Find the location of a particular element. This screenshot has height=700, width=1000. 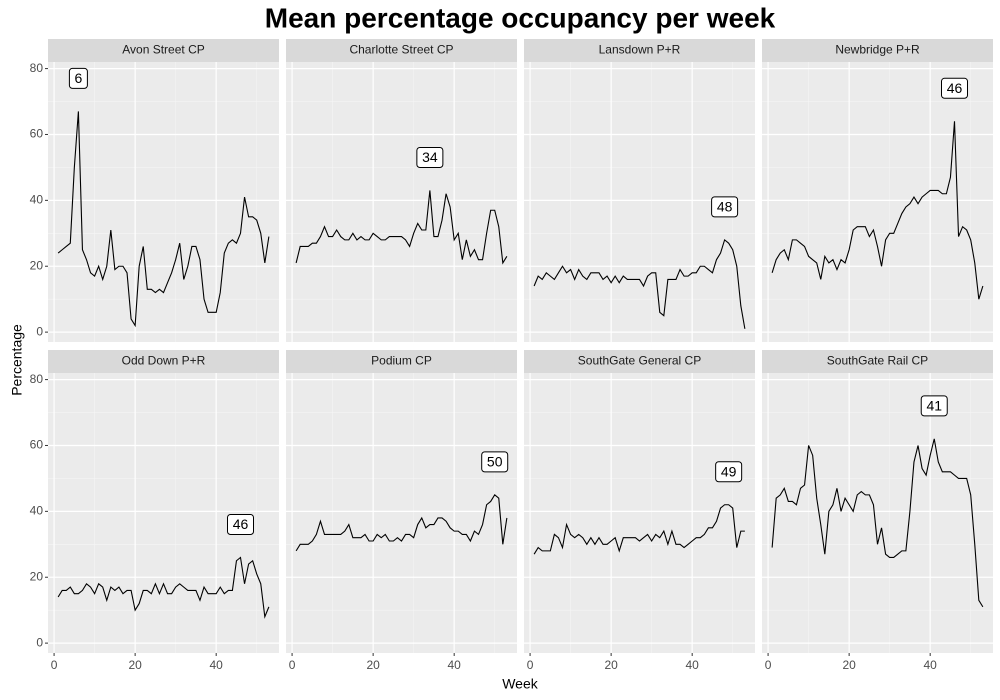

annotation-label: 49 is located at coordinates (729, 471).